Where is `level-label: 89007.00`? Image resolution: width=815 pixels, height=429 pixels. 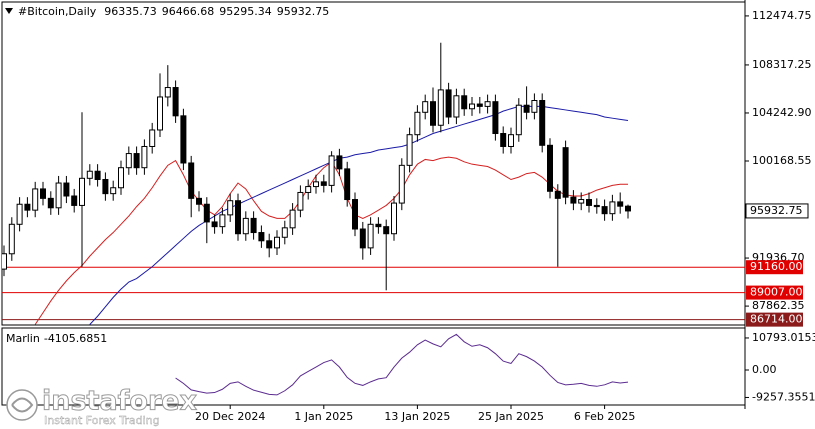
level-label: 89007.00 is located at coordinates (776, 292).